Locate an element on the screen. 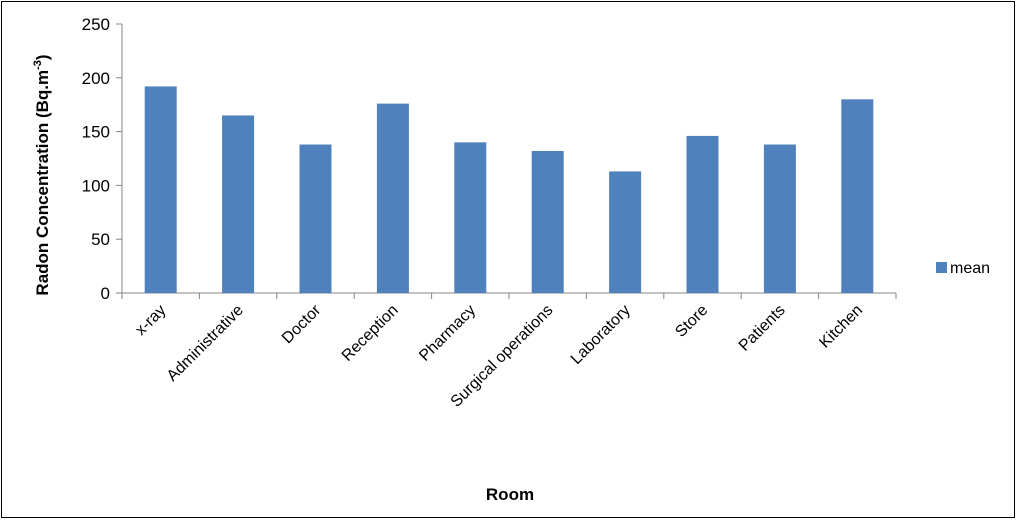 This screenshot has height=521, width=1018. y-axis-title-superscript: -3 is located at coordinates (38, 65).